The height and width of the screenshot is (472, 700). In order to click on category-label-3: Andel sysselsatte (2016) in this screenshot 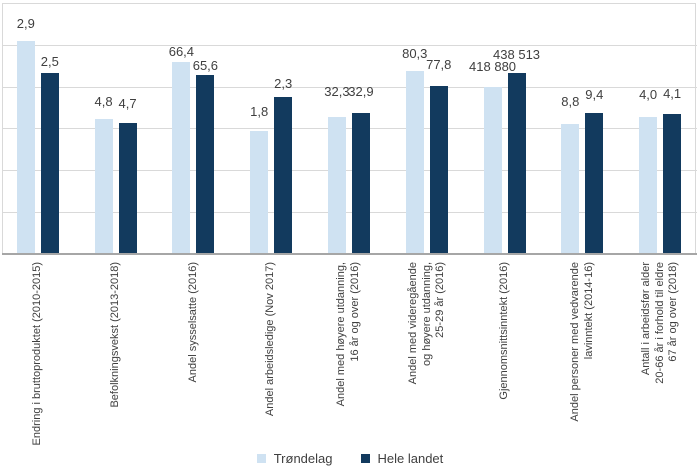, I will do `click(194, 364)`.